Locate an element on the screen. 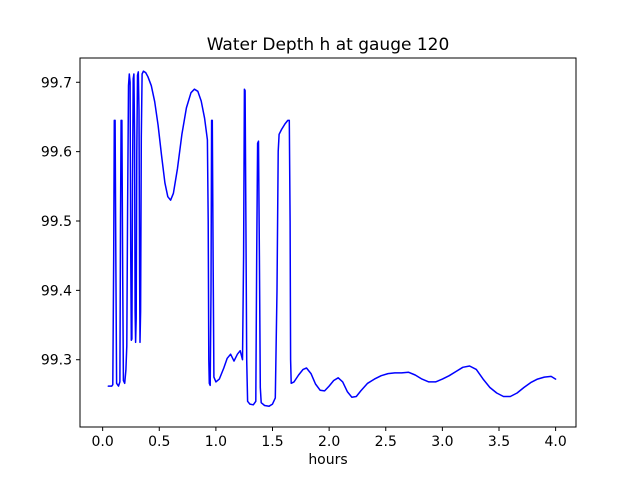 The height and width of the screenshot is (480, 640). x-tick-label: 3.0 is located at coordinates (442, 442).